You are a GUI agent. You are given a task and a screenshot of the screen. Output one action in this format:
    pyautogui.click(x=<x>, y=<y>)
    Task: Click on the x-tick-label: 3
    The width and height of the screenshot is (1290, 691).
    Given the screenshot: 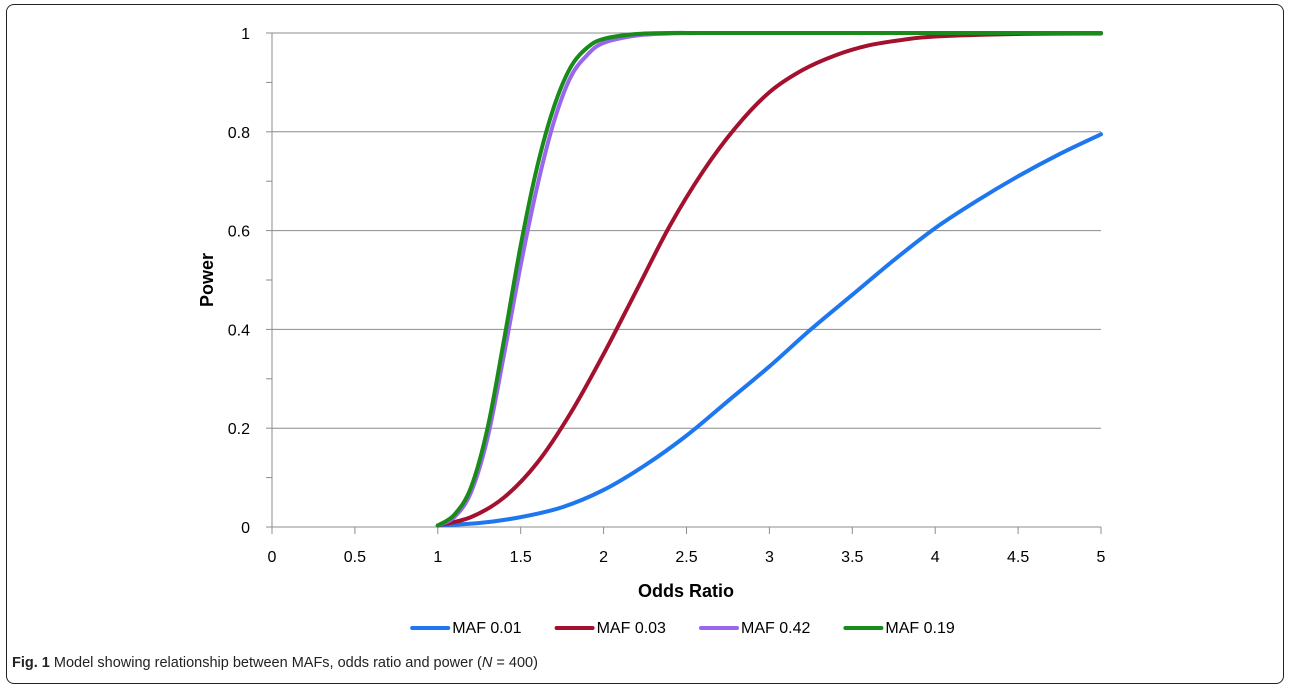 What is the action you would take?
    pyautogui.click(x=769, y=557)
    